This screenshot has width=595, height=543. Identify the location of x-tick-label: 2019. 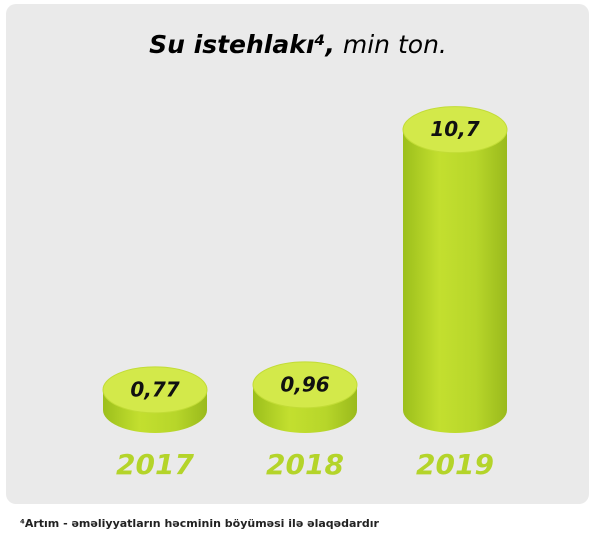
(455, 464).